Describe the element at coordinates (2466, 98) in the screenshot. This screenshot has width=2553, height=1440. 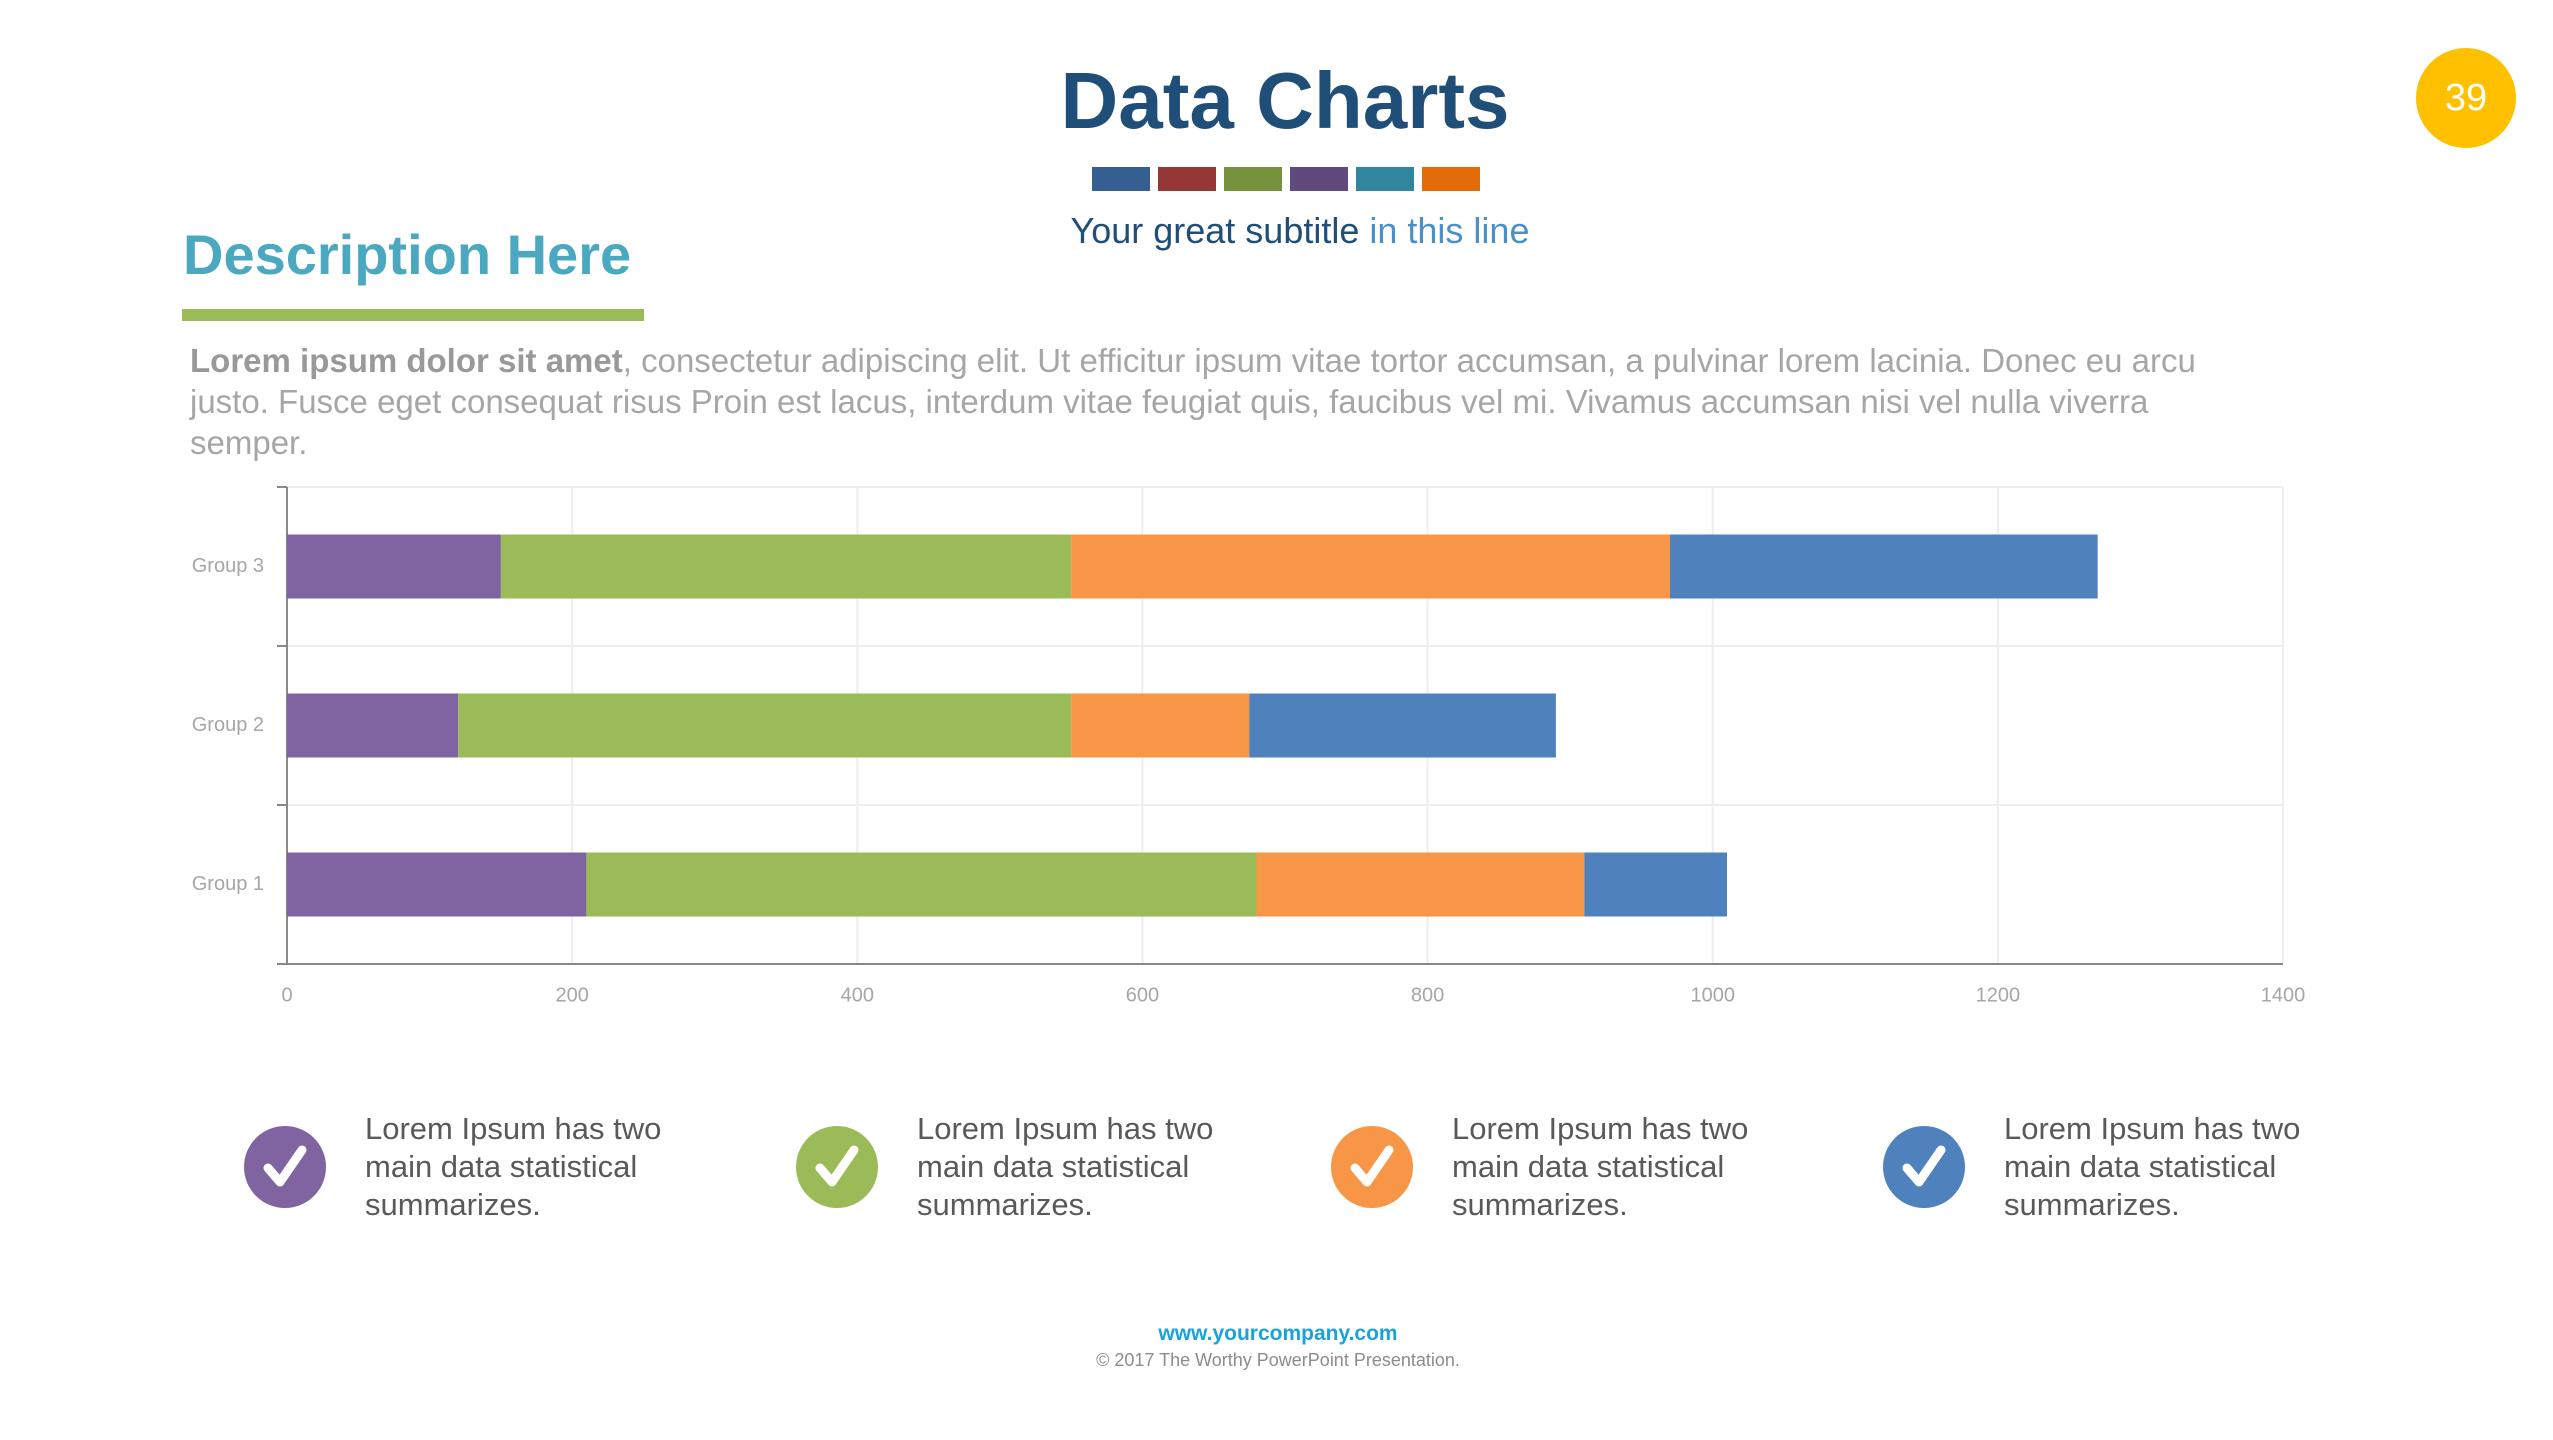
I see `page-number: 39` at that location.